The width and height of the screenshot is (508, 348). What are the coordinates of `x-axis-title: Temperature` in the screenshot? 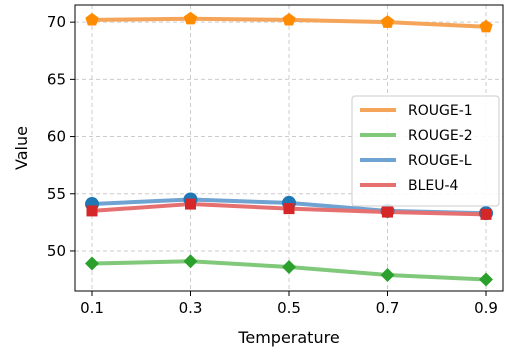 It's located at (288, 337).